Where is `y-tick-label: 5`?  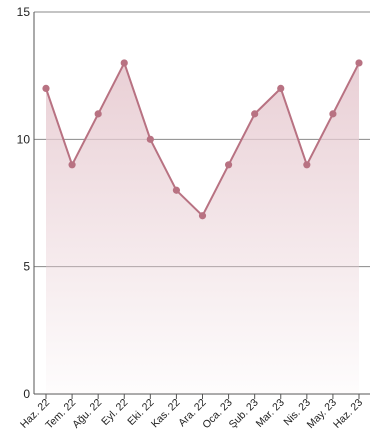 y-tick-label: 5 is located at coordinates (26, 267).